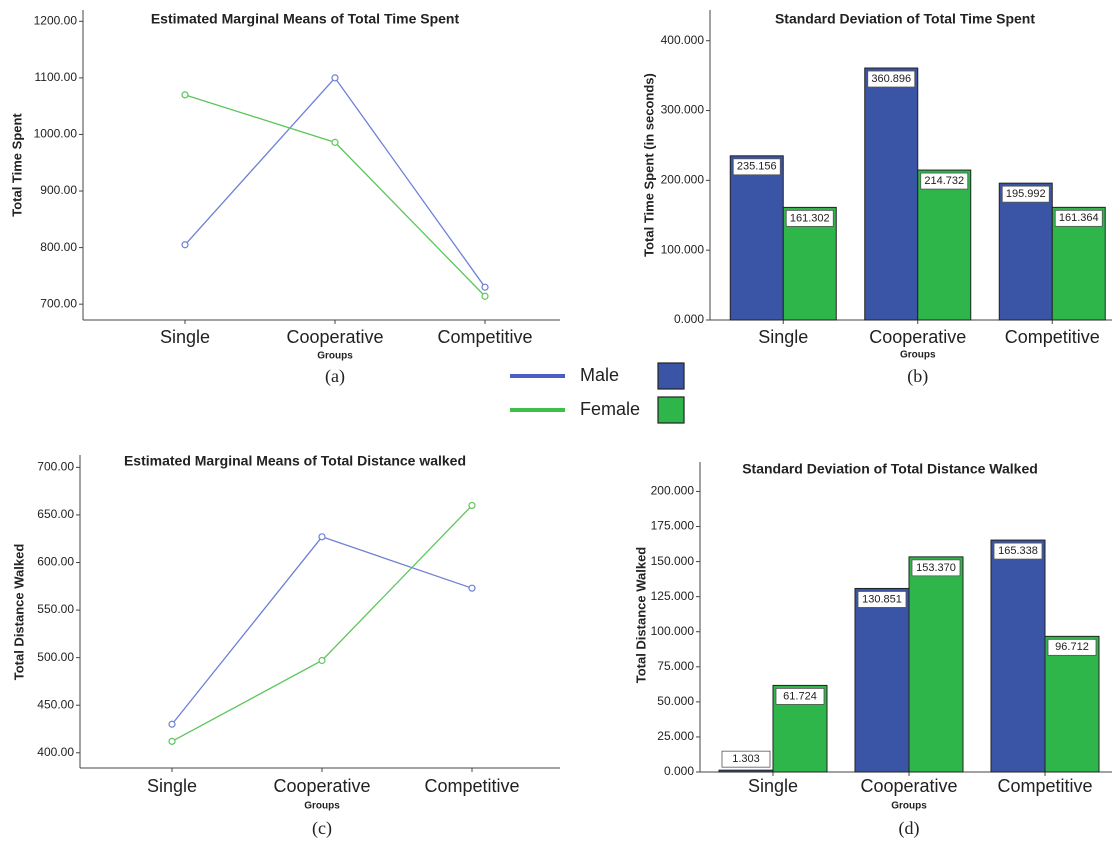 Image resolution: width=1118 pixels, height=845 pixels. I want to click on y-tick-label: 175.000, so click(673, 526).